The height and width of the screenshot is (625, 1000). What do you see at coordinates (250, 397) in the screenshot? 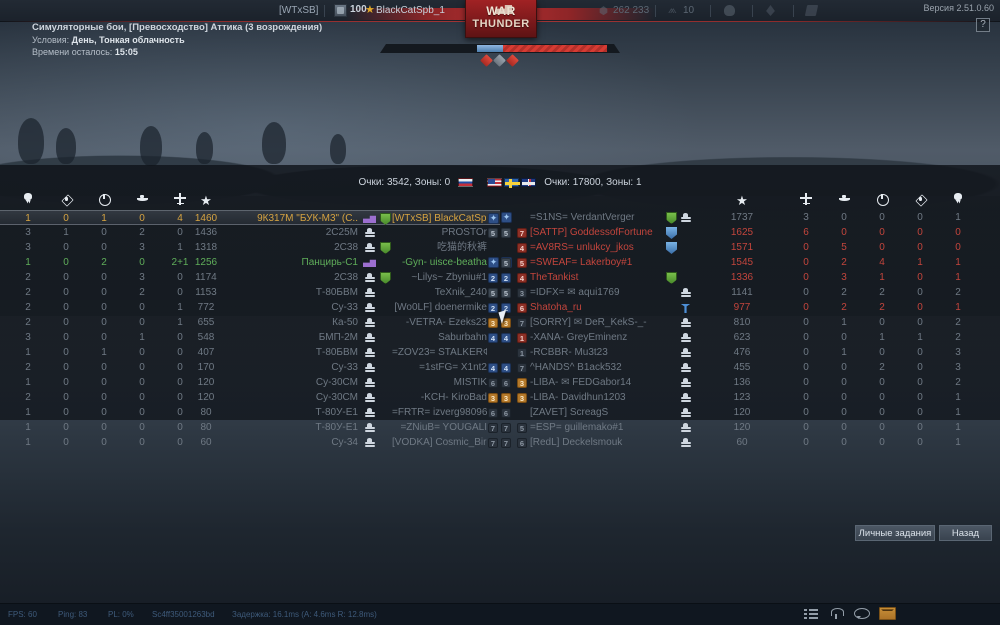
I see `table-row: 2 0 0 0 0 120 Су-30СМ -KCH- KiroBad 3` at bounding box center [250, 397].